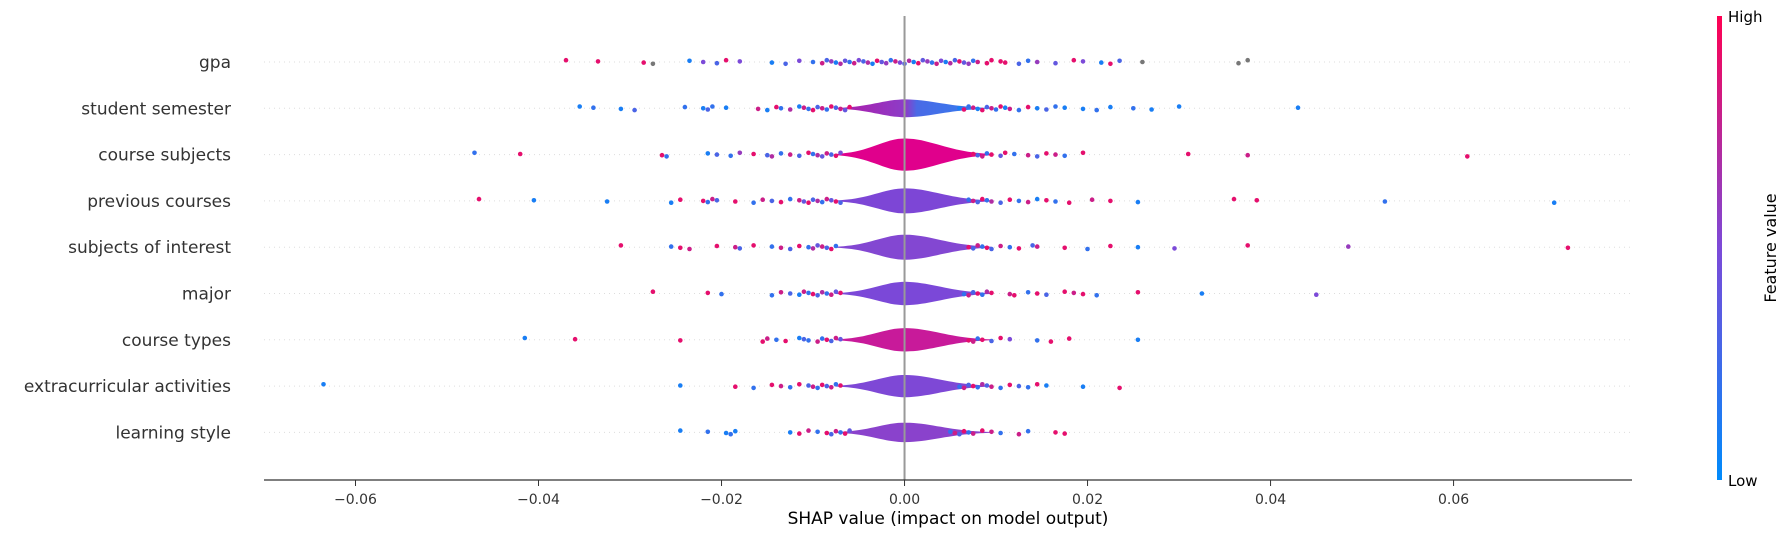  Describe the element at coordinates (1770, 247) in the screenshot. I see `colorbar-title: Feature value` at that location.